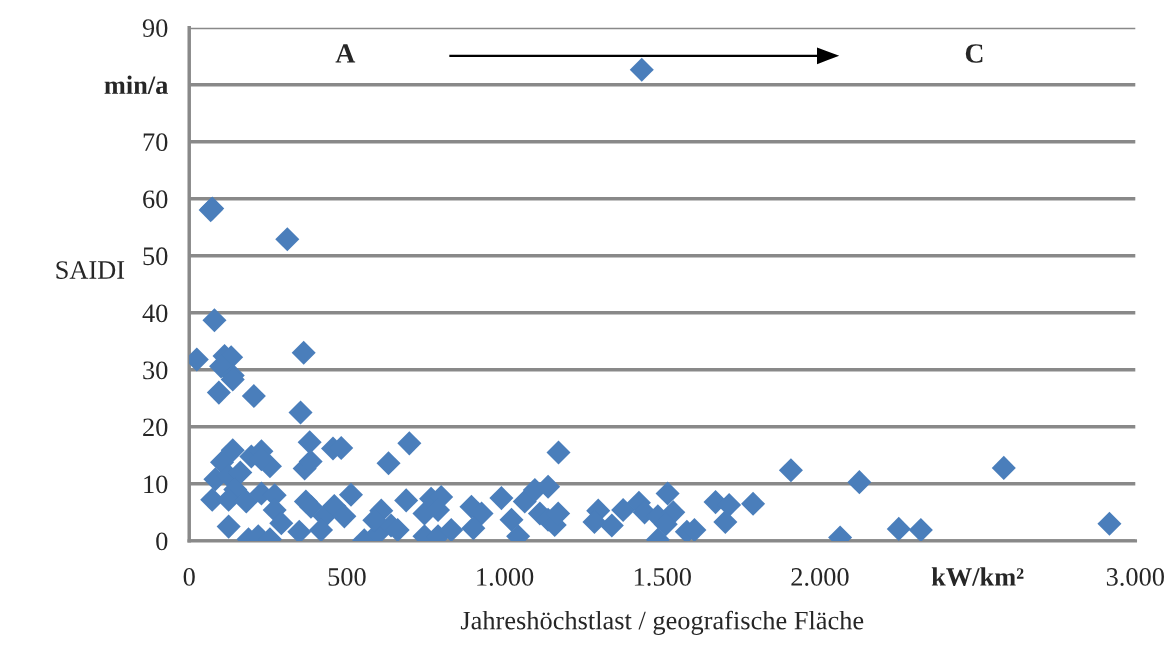 The width and height of the screenshot is (1168, 658). What do you see at coordinates (820, 577) in the screenshot?
I see `x-tick-label: 2.000` at bounding box center [820, 577].